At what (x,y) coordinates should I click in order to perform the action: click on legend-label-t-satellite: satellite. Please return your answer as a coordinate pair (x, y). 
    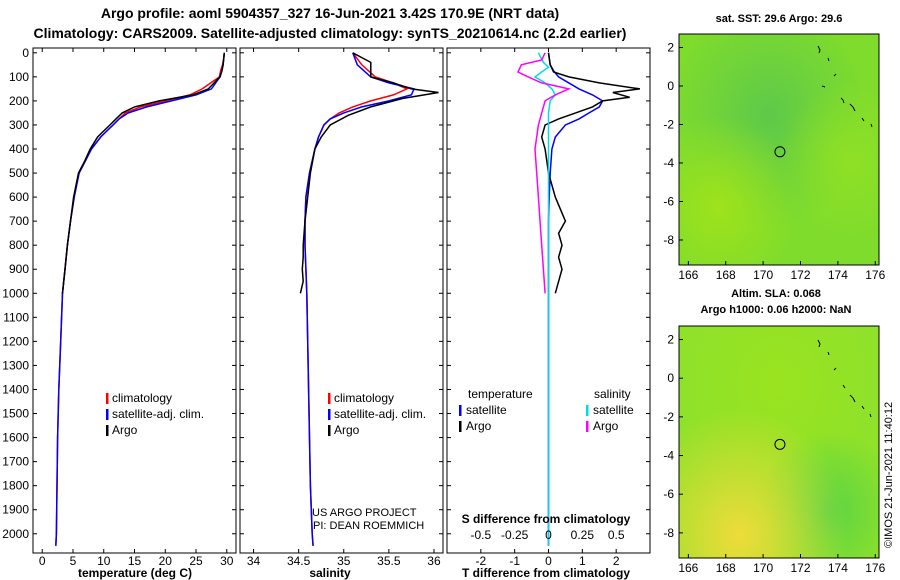
    Looking at the image, I should click on (486, 410).